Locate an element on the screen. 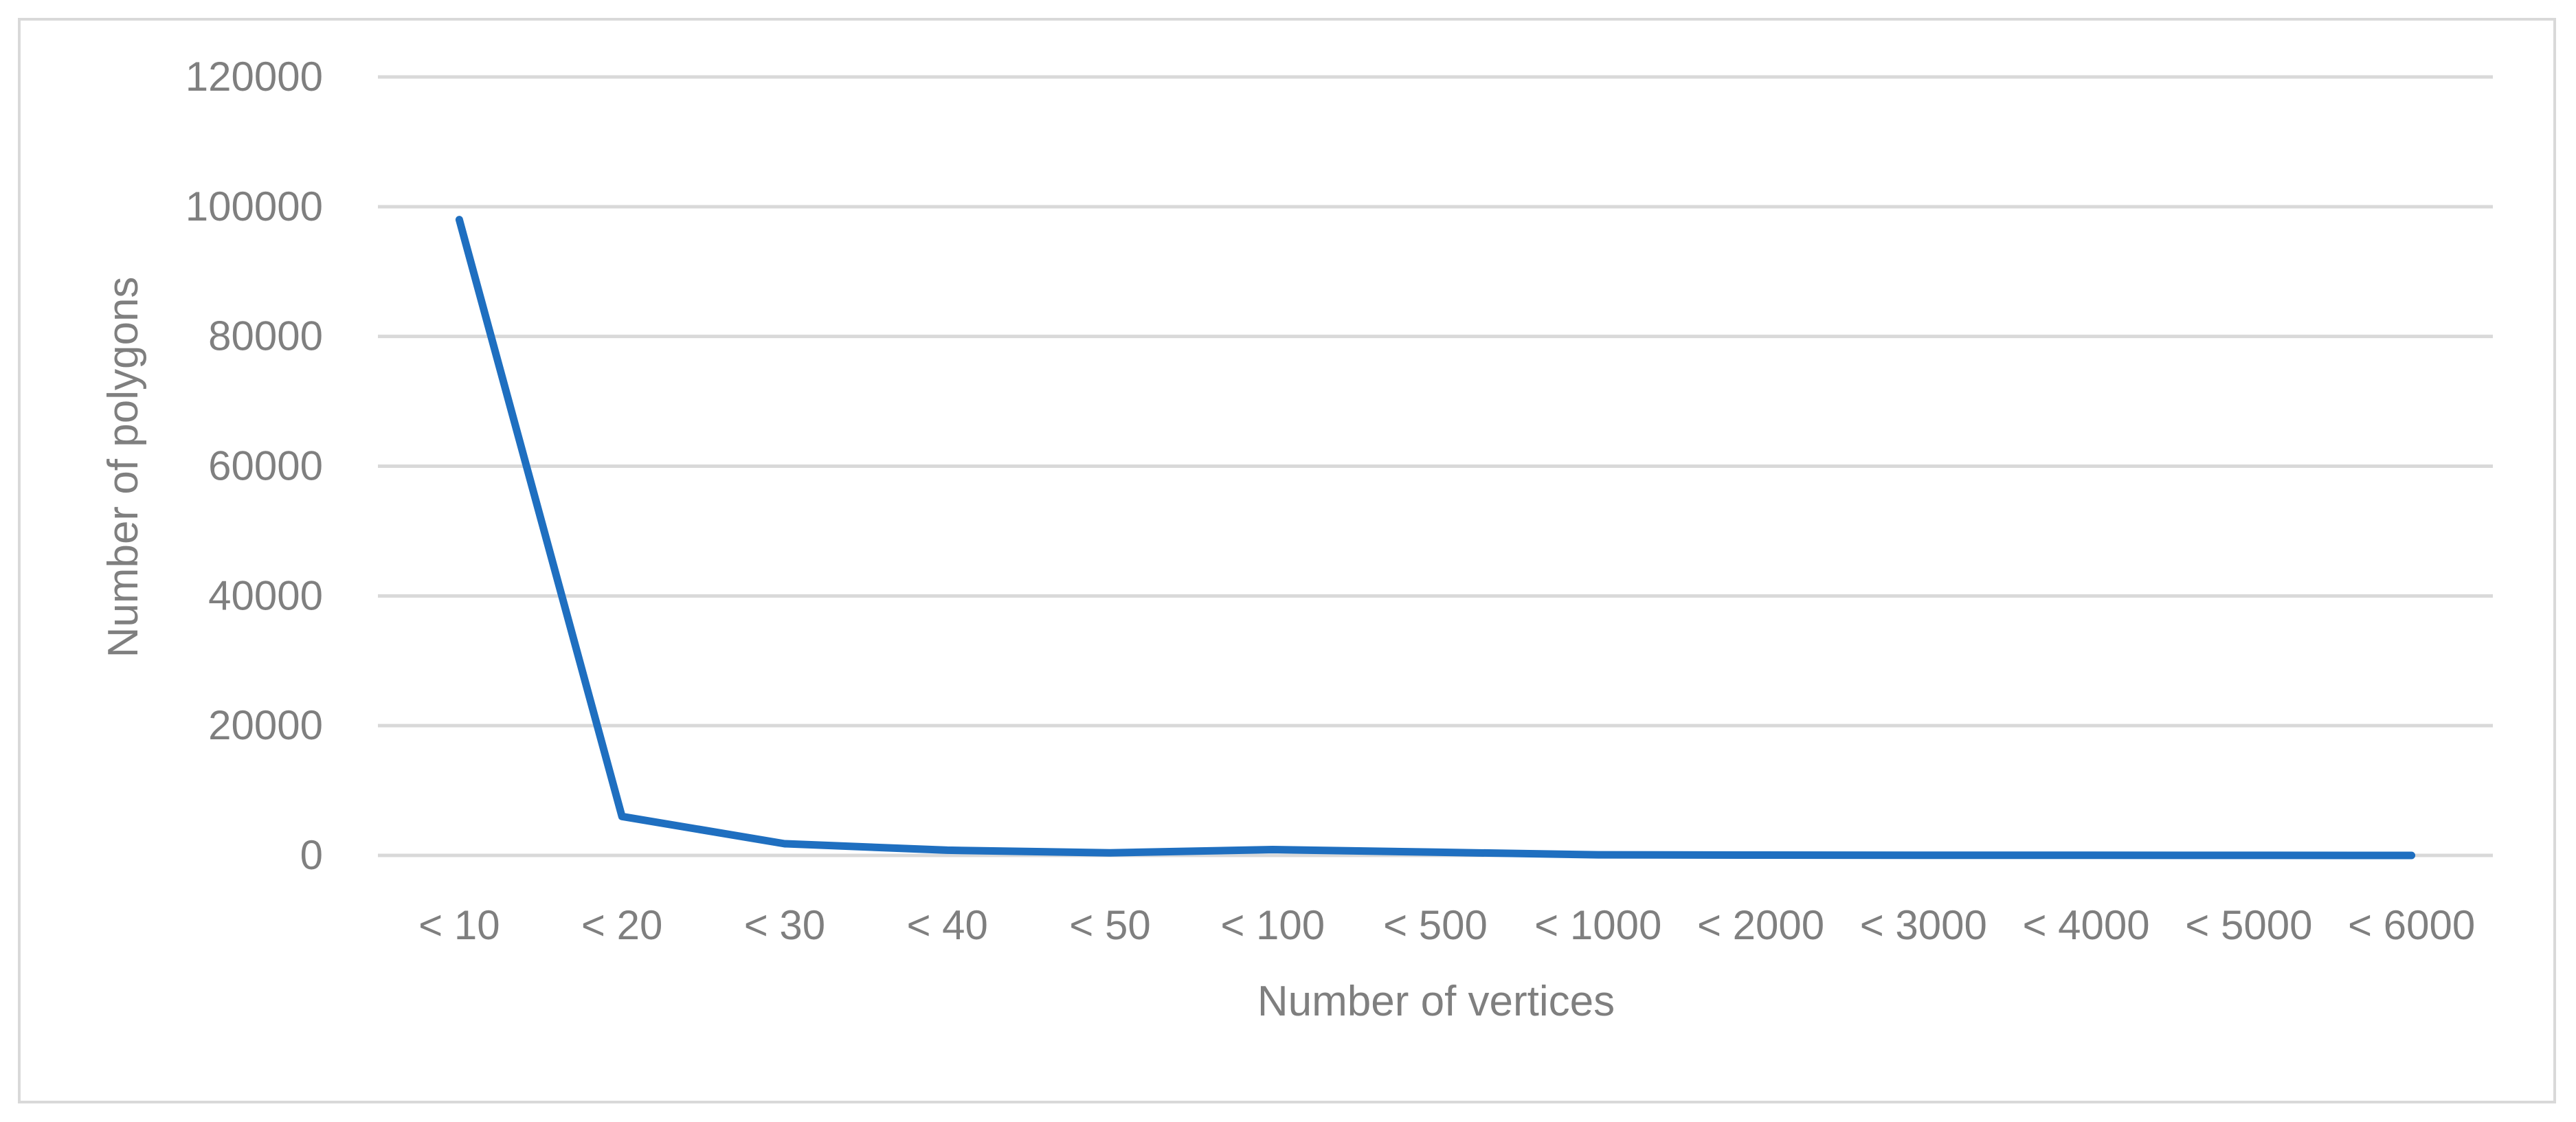 The image size is (2576, 1122). x-tick-label: < 40 is located at coordinates (946, 925).